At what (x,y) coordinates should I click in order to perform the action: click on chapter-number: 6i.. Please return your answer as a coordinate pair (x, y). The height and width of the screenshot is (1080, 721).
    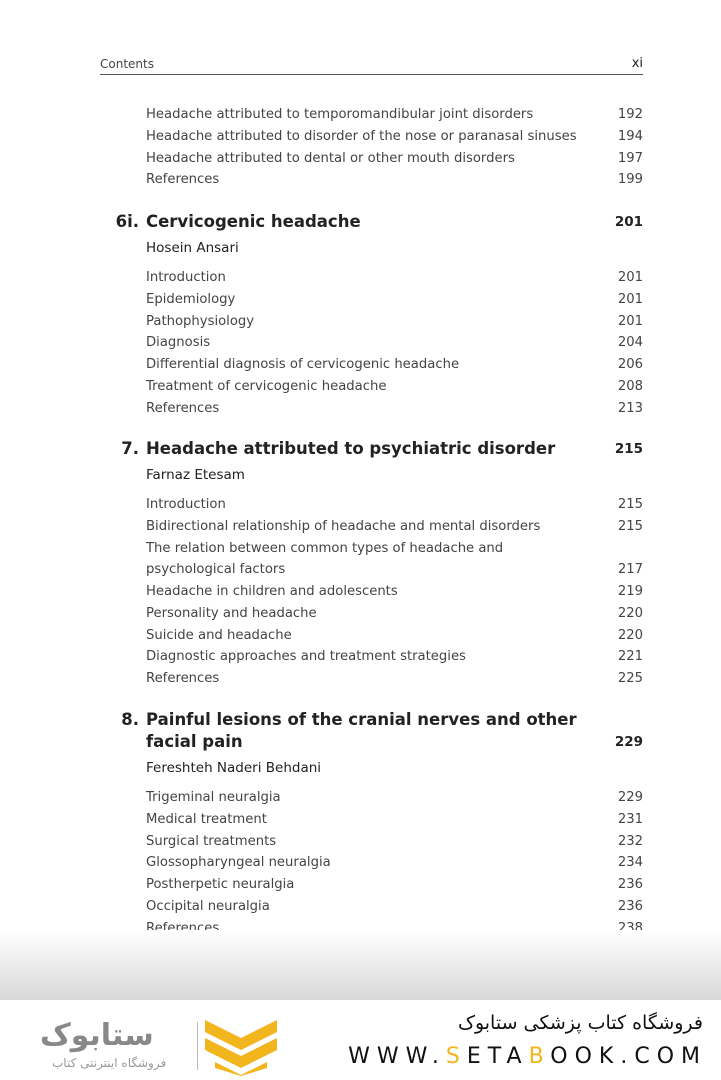
    Looking at the image, I should click on (127, 221).